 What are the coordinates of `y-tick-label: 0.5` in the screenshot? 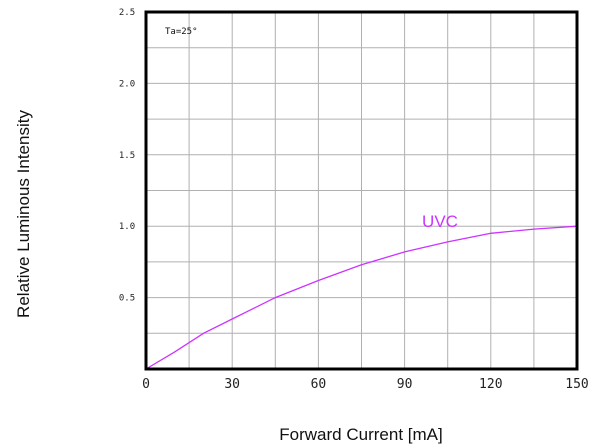 It's located at (127, 299).